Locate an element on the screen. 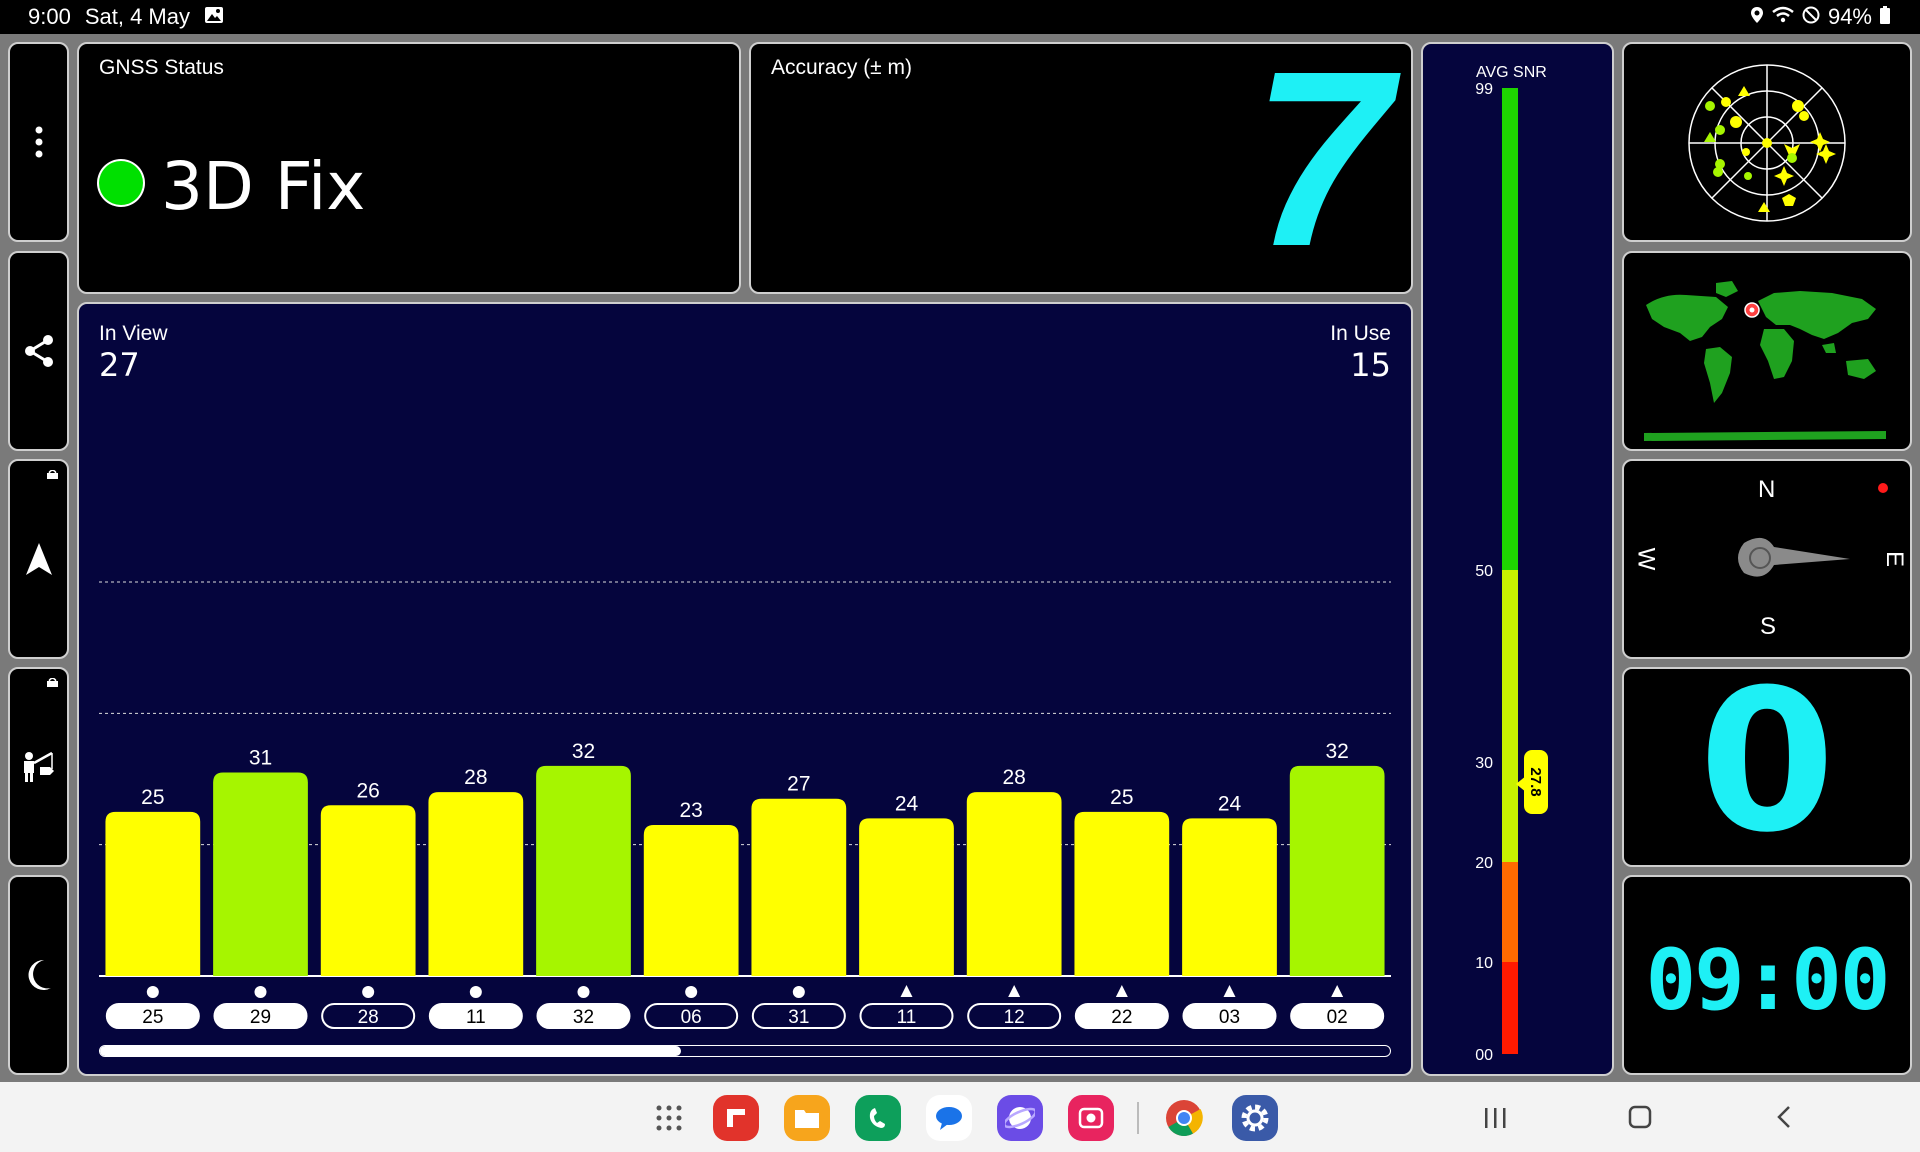  world-map-panel is located at coordinates (1767, 351).